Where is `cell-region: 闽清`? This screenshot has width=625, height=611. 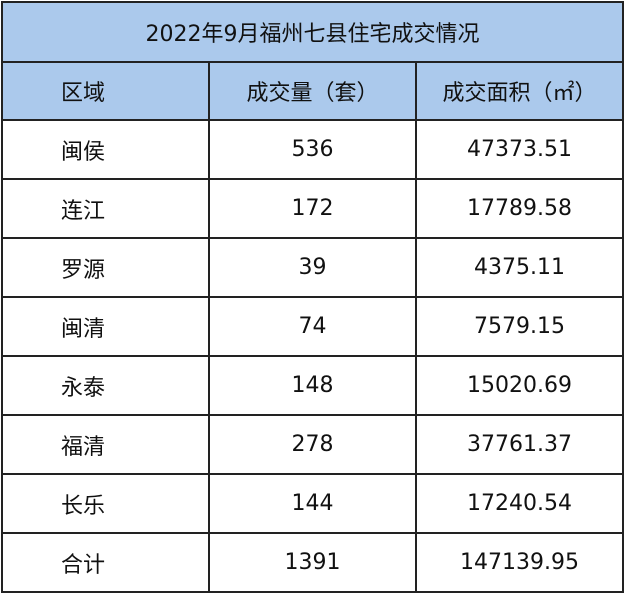
cell-region: 闽清 is located at coordinates (105, 326).